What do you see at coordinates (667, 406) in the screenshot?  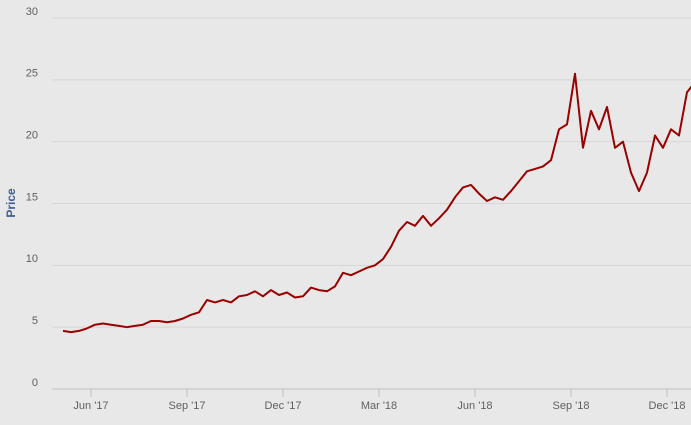 I see `x-tick-label: Dec '18` at bounding box center [667, 406].